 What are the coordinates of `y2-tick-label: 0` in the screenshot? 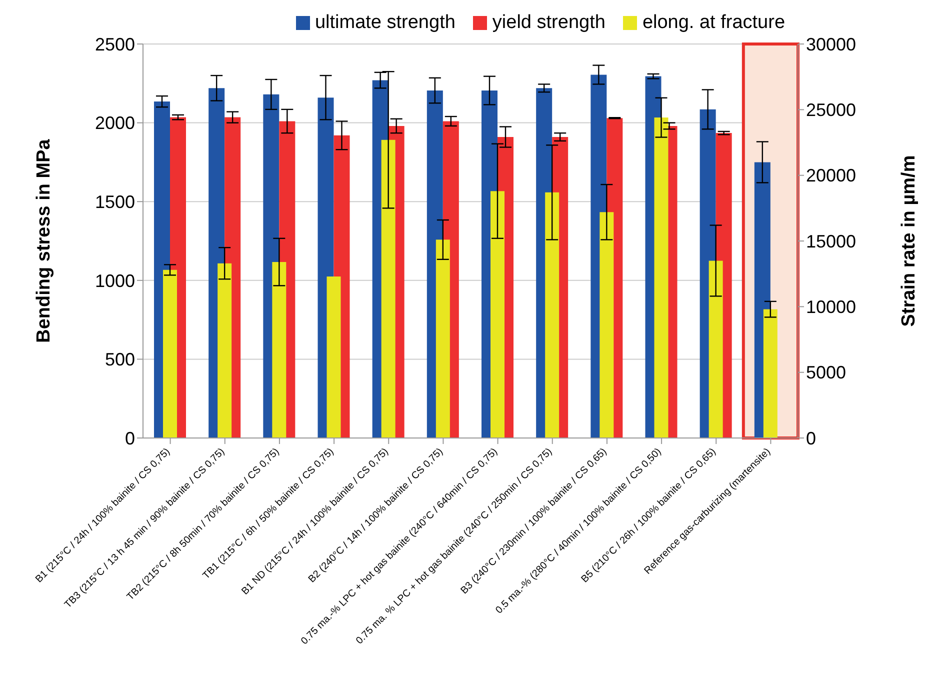 It's located at (811, 438).